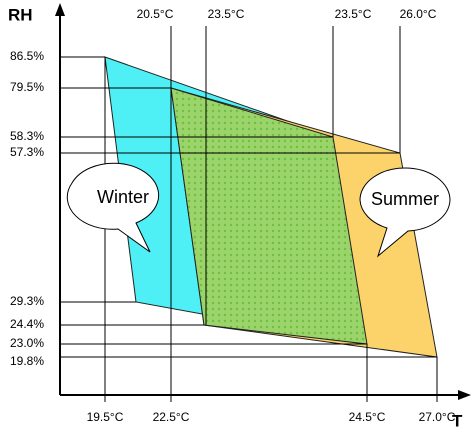 The image size is (474, 433). I want to click on winter-callout, so click(113, 207).